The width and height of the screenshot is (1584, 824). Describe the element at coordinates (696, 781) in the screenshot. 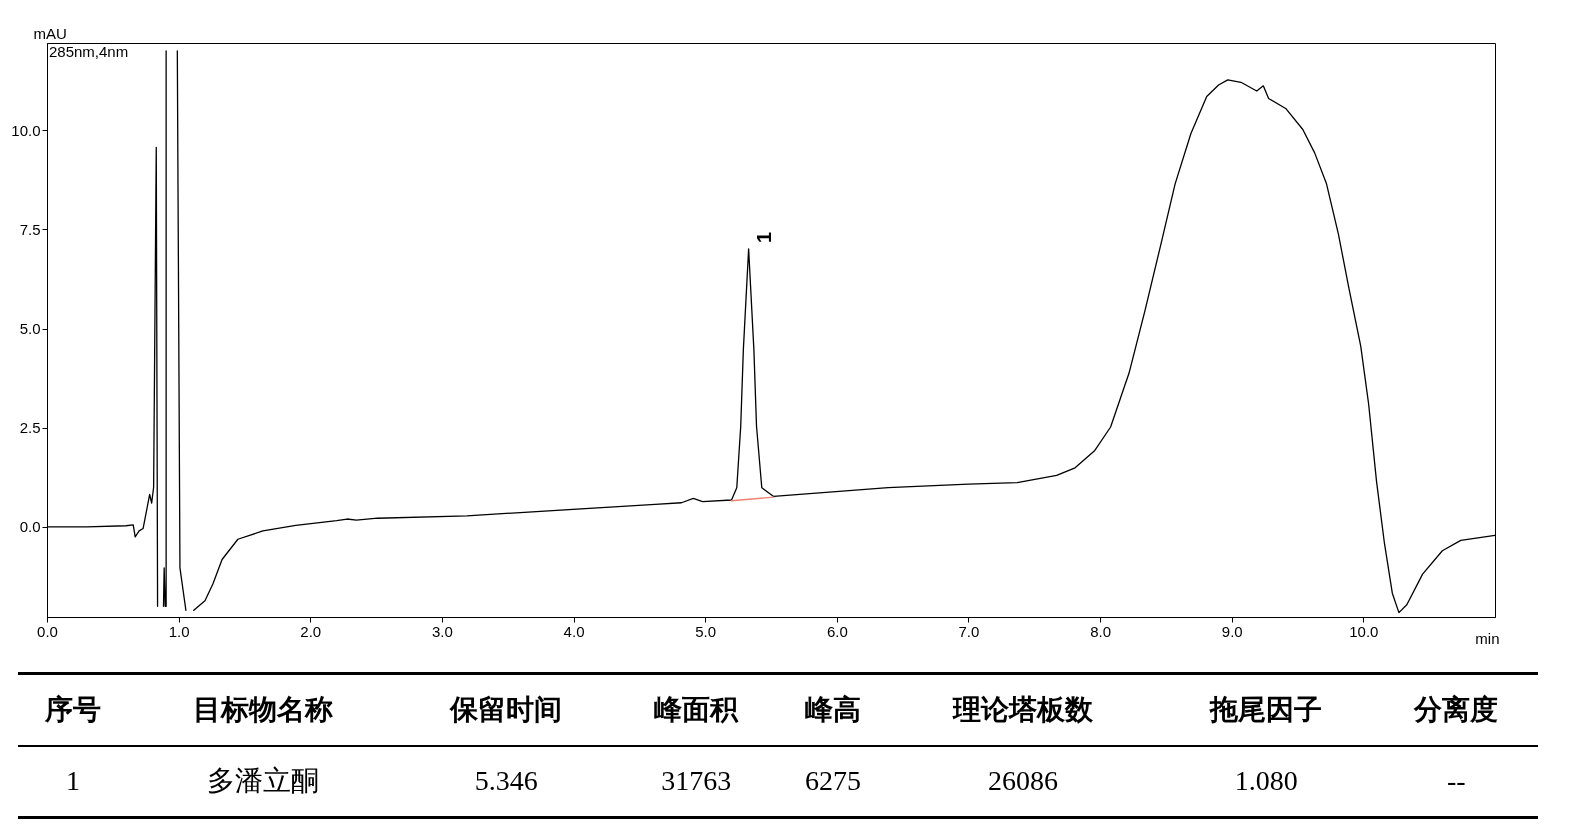

I see `text: 31763` at that location.